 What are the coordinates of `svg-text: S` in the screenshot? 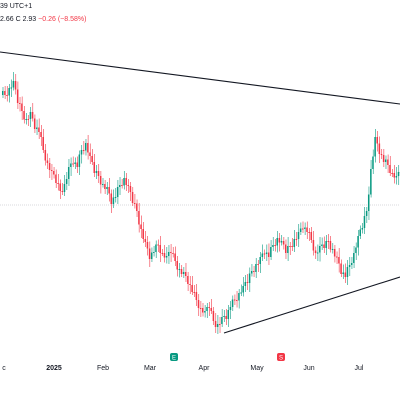 It's located at (281, 359).